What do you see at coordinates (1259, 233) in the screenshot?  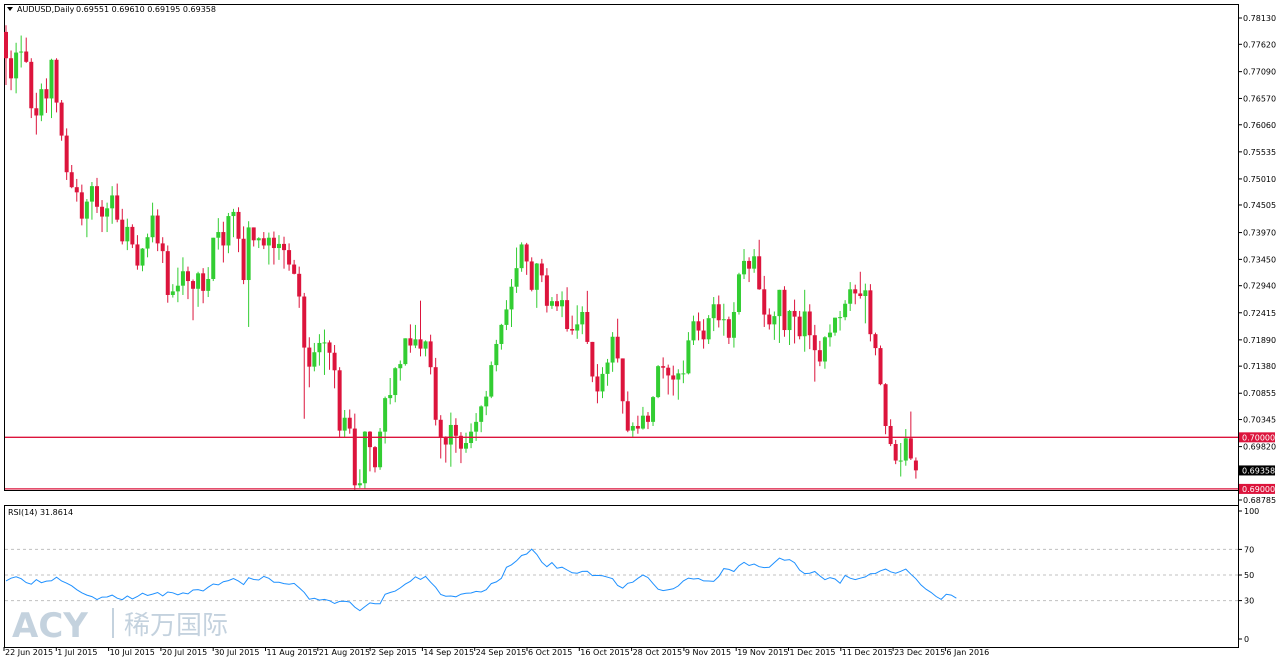 I see `price-axis-label: 0.73970` at bounding box center [1259, 233].